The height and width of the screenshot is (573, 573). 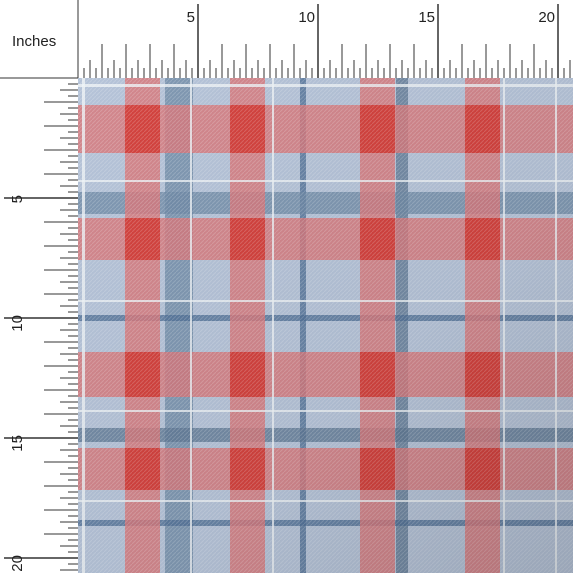 I want to click on ruler-unit: Inches, so click(x=34, y=41).